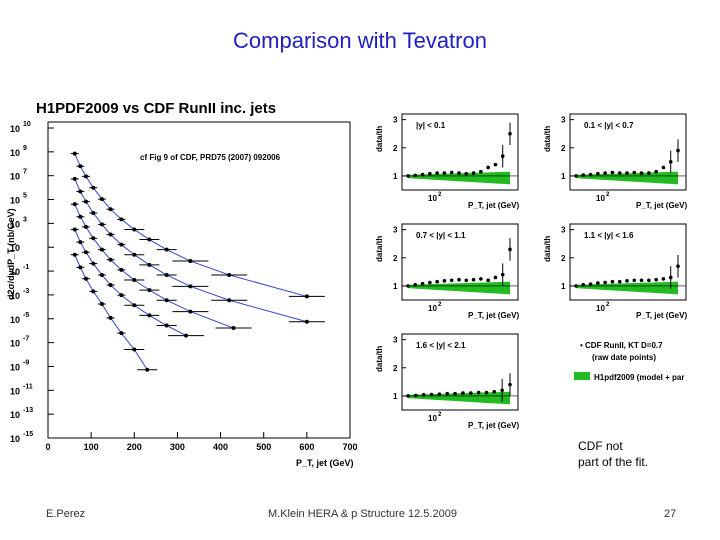 This screenshot has height=540, width=720. What do you see at coordinates (638, 454) in the screenshot?
I see `fit-note: CDF not part of the fit.` at bounding box center [638, 454].